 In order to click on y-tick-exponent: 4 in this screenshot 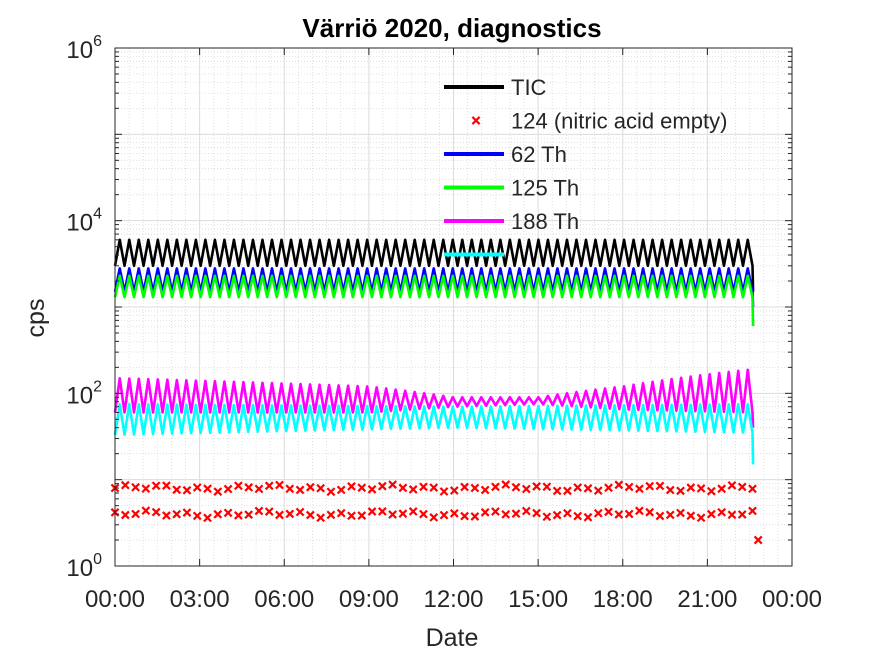, I will do `click(97, 214)`.